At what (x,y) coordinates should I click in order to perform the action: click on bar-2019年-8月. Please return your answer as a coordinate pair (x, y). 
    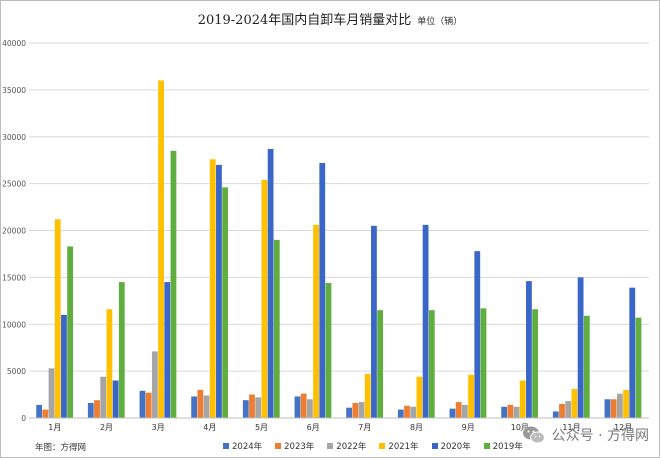
    Looking at the image, I should click on (431, 364).